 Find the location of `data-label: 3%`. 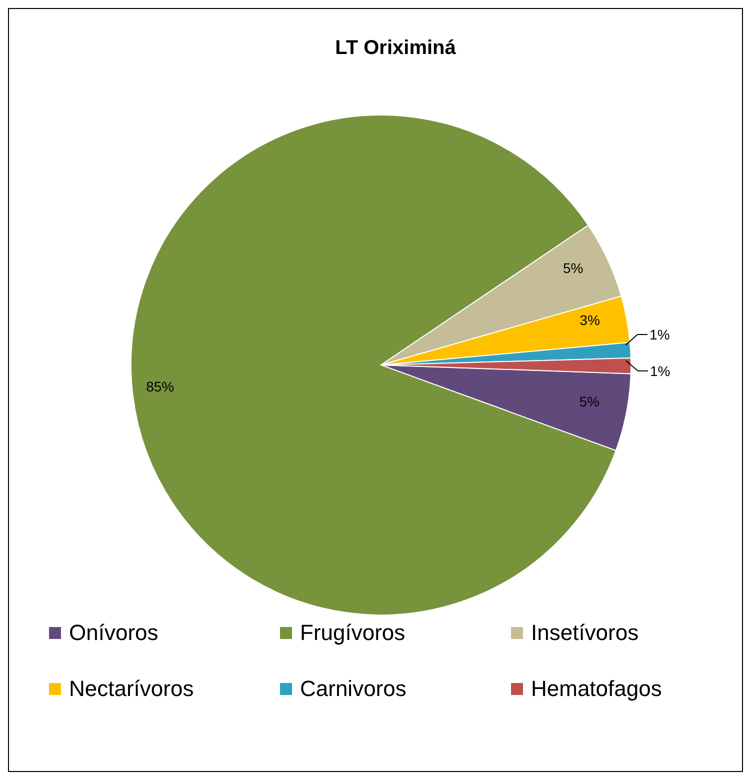

data-label: 3% is located at coordinates (590, 320).